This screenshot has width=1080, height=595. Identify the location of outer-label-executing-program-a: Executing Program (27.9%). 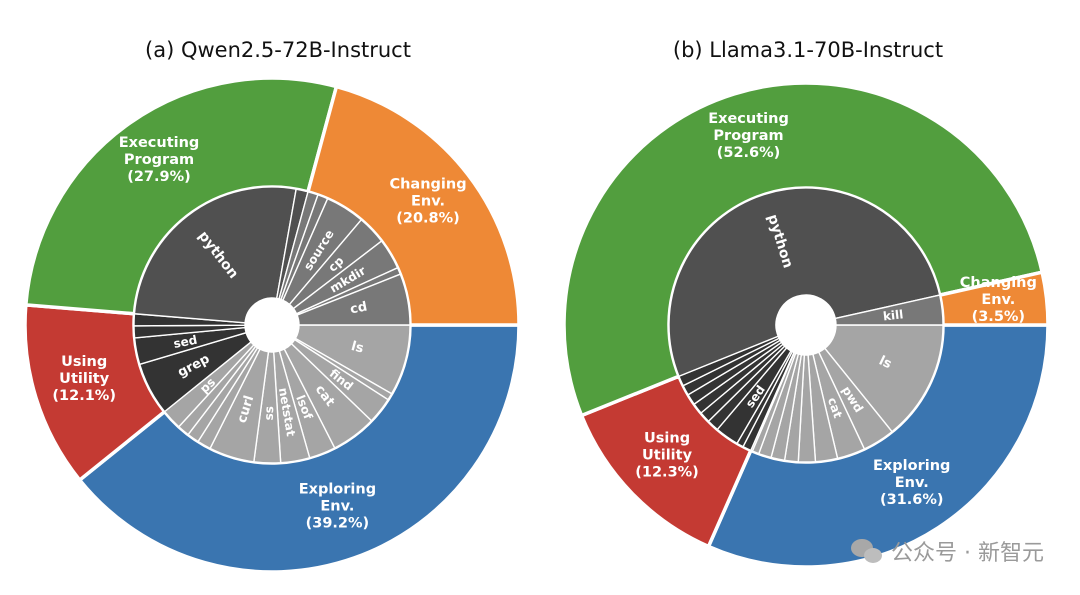
(159, 160).